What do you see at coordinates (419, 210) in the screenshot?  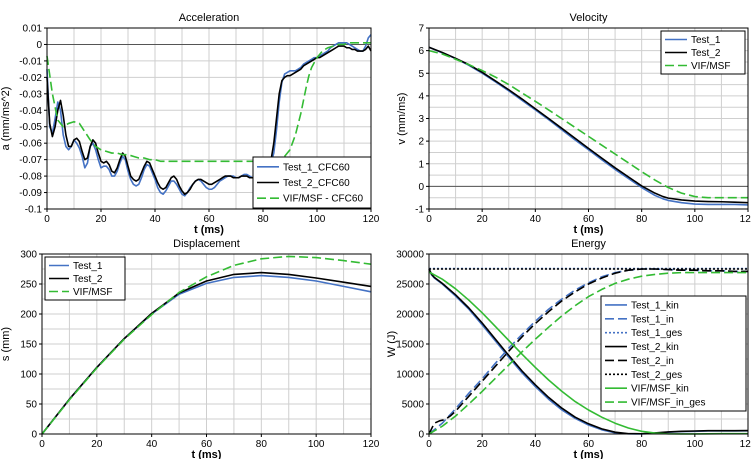 I see `y-tick-label: -1` at bounding box center [419, 210].